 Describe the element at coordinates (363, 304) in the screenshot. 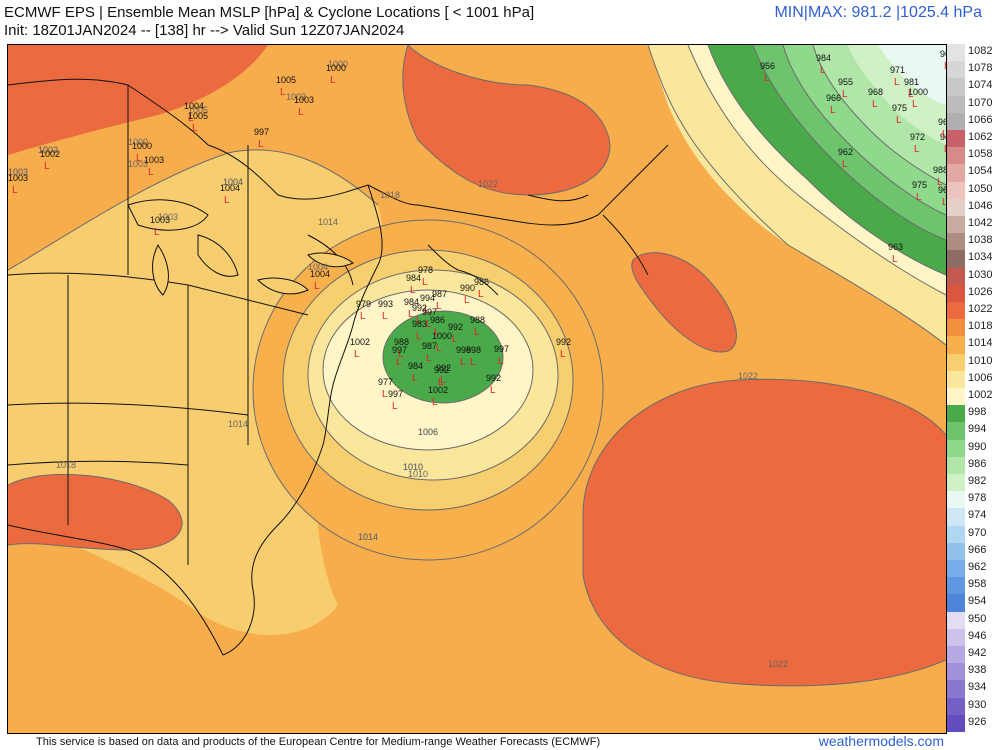

I see `cyclone-pressure-label: 979` at that location.